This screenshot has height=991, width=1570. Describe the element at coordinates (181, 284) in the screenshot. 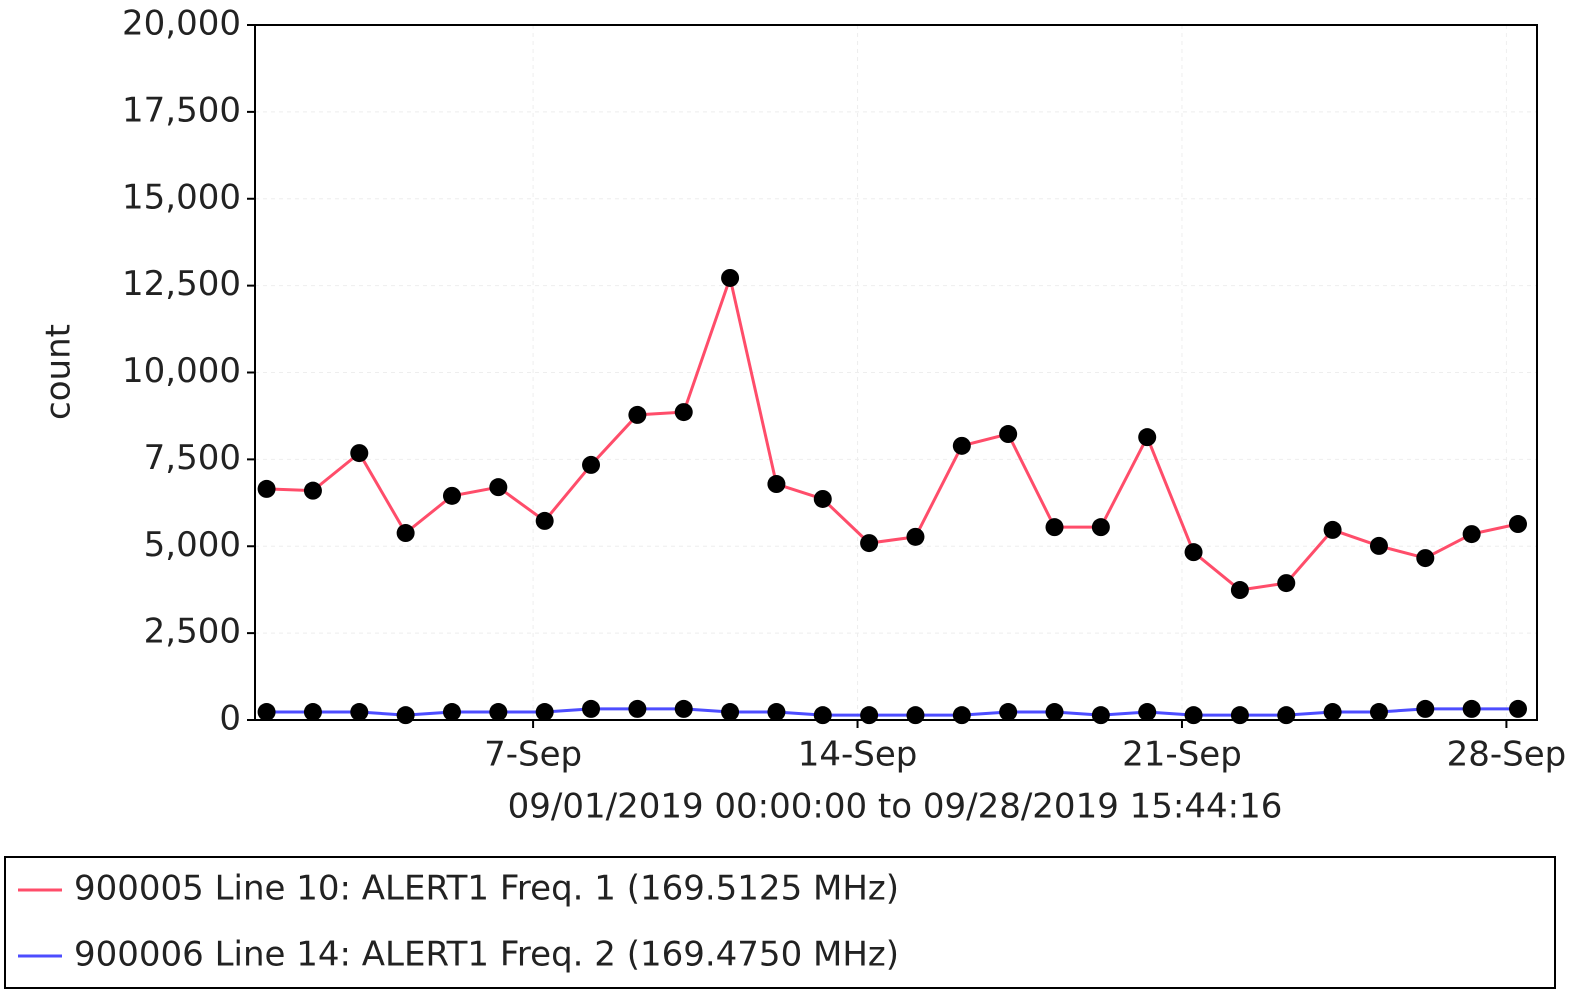

I see `y-tick-label: 12,500` at that location.